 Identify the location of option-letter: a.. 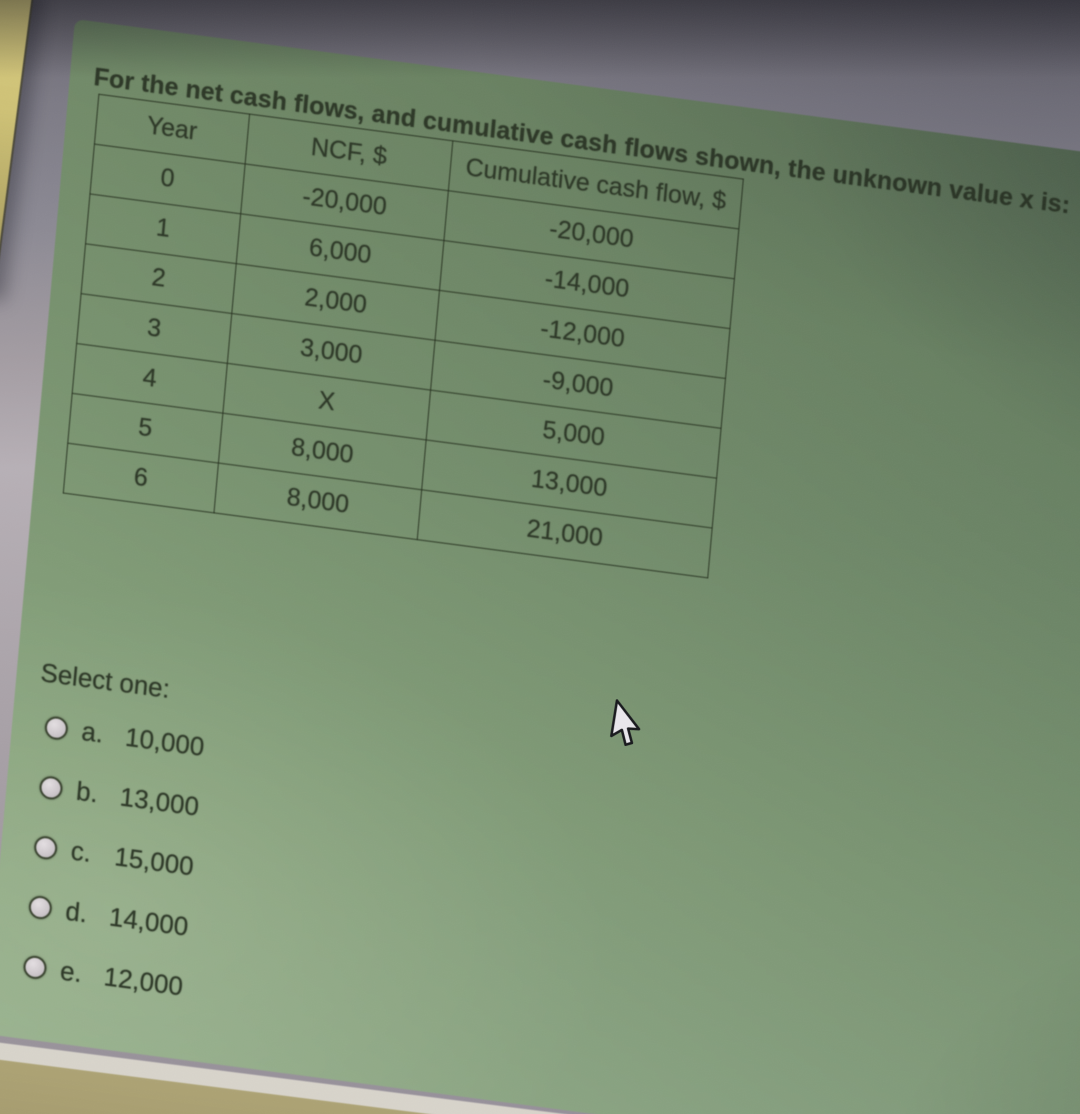
(92, 732).